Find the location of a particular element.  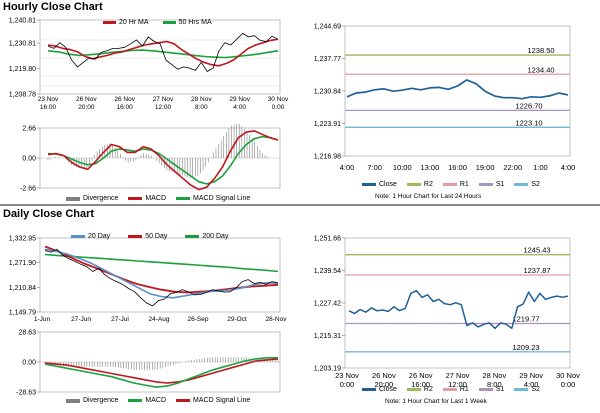

macd-signal-line is located at coordinates (161, 371).